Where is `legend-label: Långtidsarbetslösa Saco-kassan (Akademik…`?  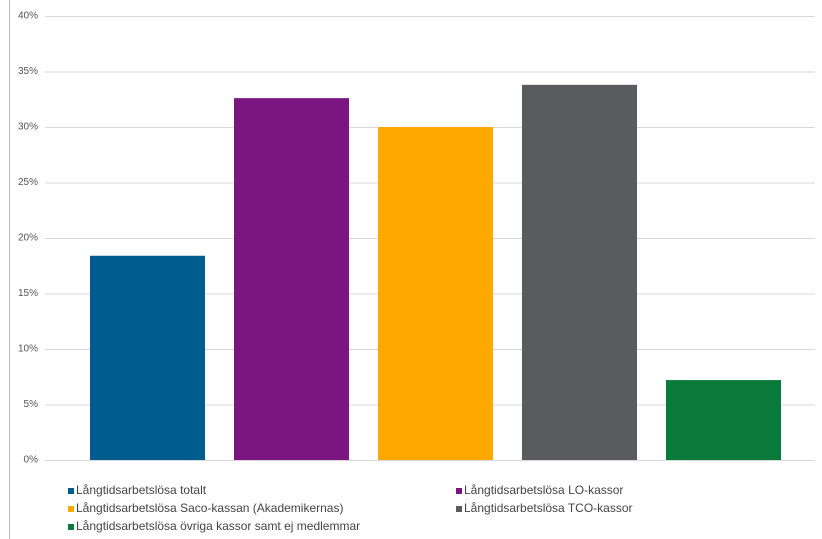 legend-label: Långtidsarbetslösa Saco-kassan (Akademik… is located at coordinates (209, 508).